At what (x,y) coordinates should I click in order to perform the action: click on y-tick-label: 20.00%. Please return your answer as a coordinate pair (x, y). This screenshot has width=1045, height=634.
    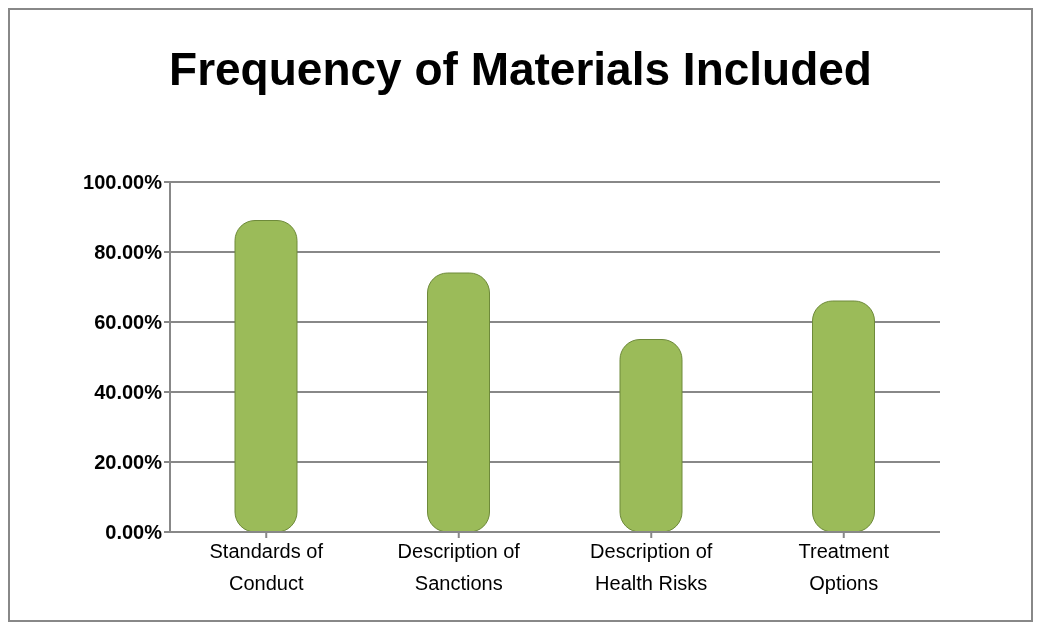
    Looking at the image, I should click on (128, 462).